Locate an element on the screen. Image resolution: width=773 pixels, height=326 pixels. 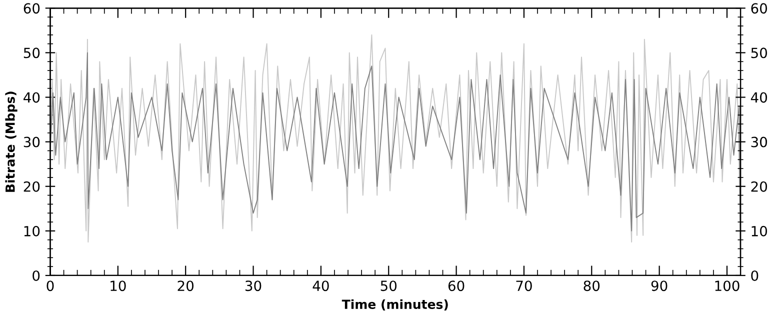
x-tick-label: 70 is located at coordinates (524, 286).